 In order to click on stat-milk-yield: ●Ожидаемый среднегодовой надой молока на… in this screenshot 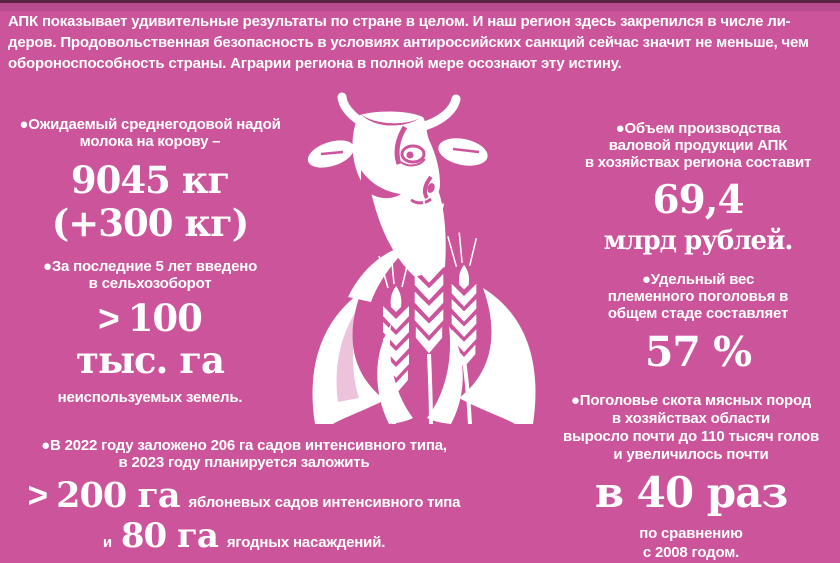, I will do `click(150, 179)`.